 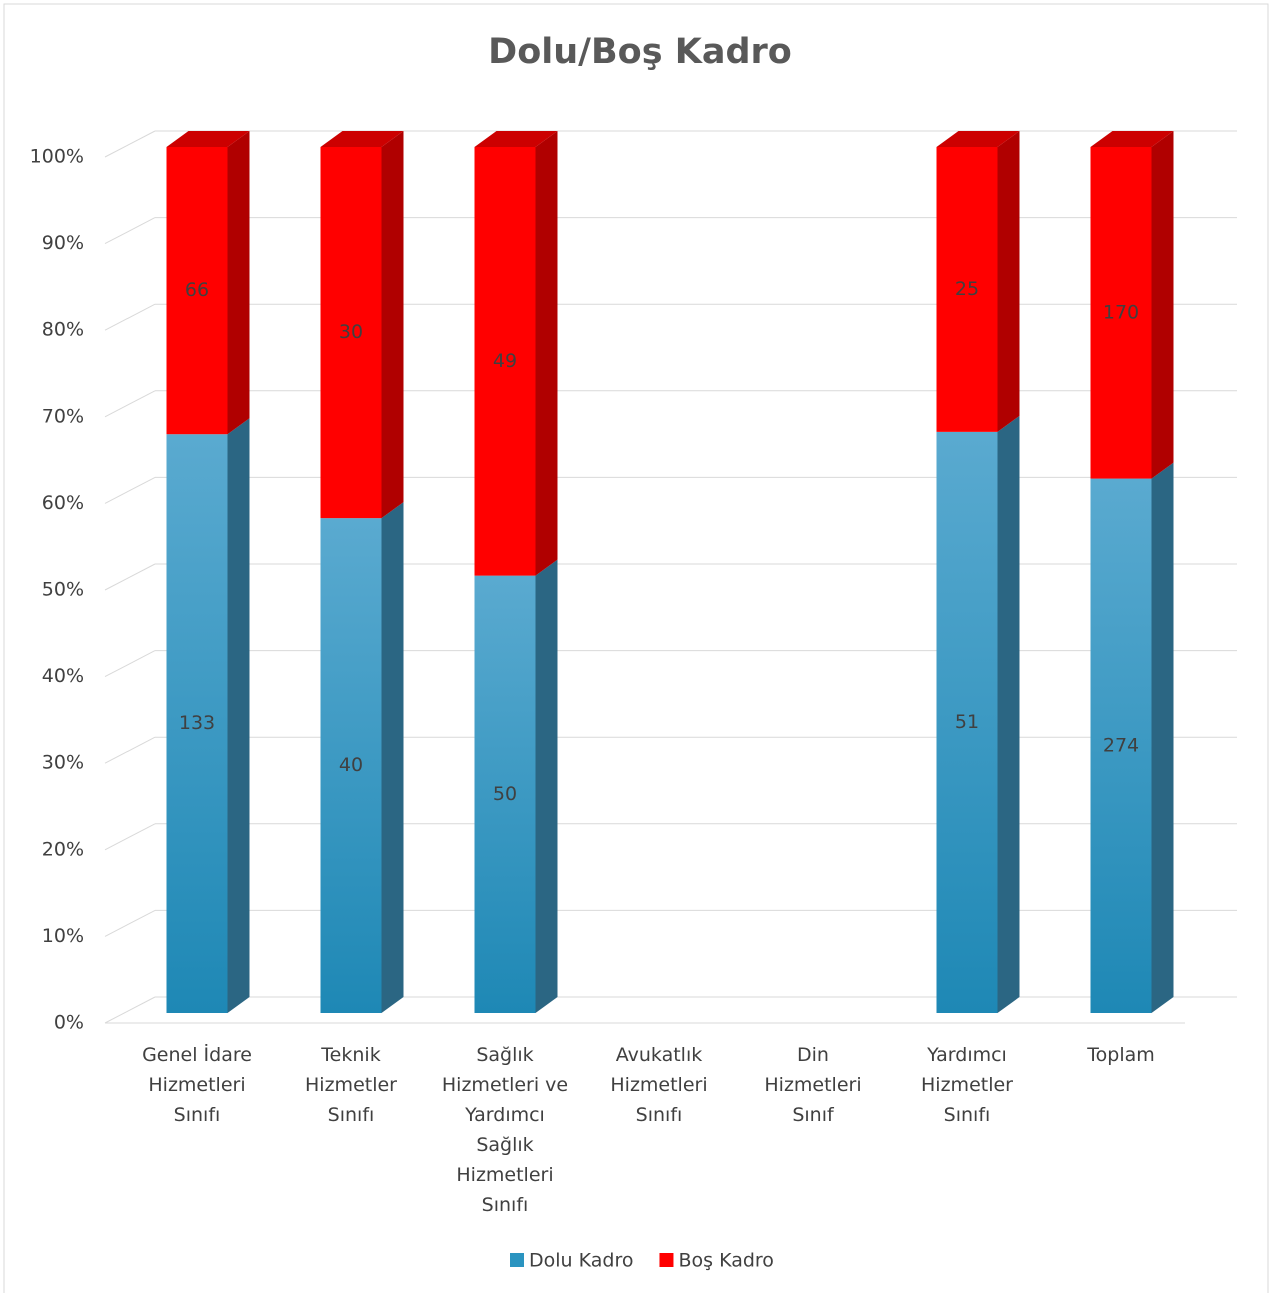 I want to click on x-tick-label: Yardımcı Hizmetler Sınıfı, so click(x=967, y=1085).